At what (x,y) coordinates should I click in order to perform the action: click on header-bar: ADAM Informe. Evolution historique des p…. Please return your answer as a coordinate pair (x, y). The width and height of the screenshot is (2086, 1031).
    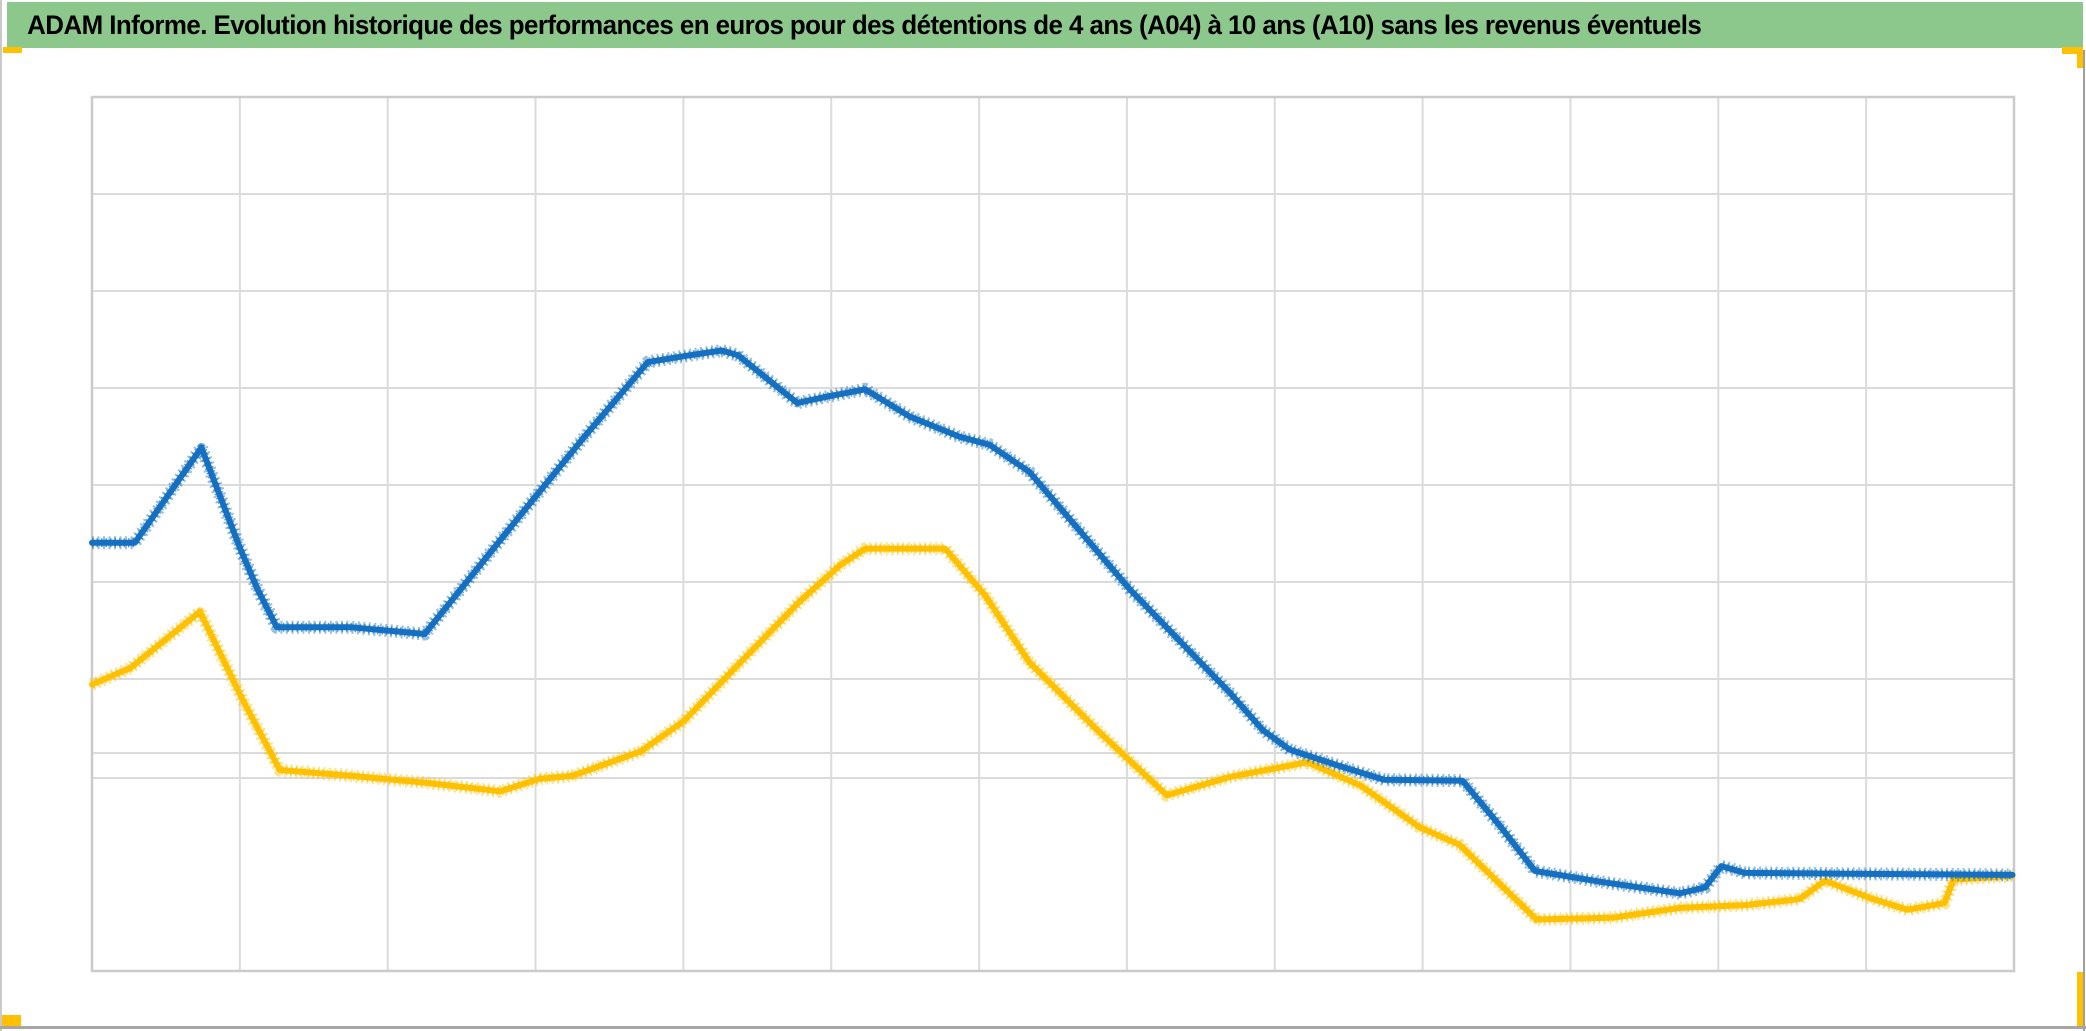
    Looking at the image, I should click on (1045, 25).